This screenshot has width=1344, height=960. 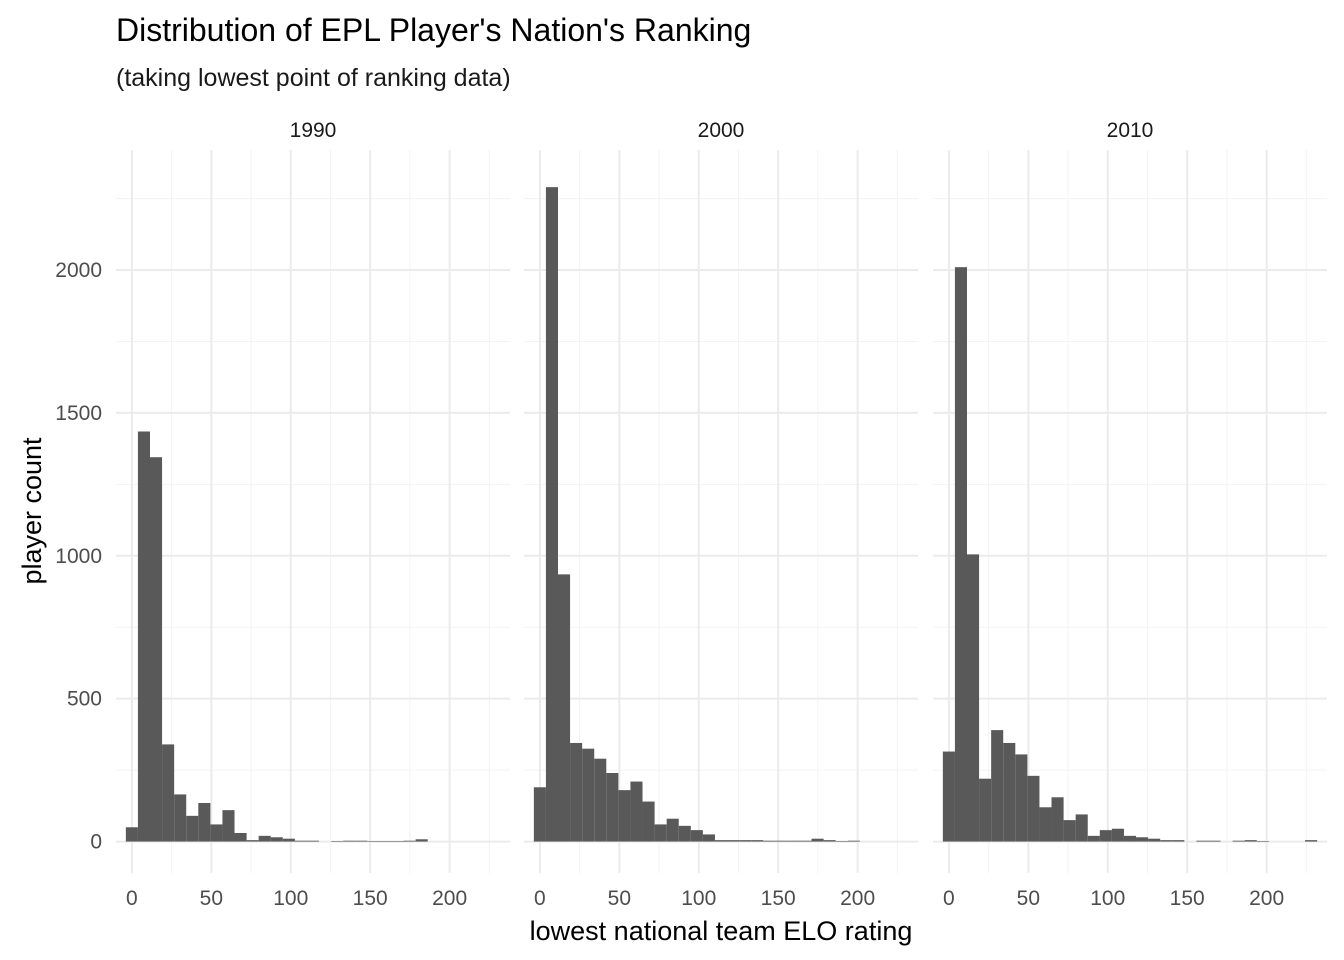 What do you see at coordinates (313, 130) in the screenshot?
I see `facet-strip-label: 1990` at bounding box center [313, 130].